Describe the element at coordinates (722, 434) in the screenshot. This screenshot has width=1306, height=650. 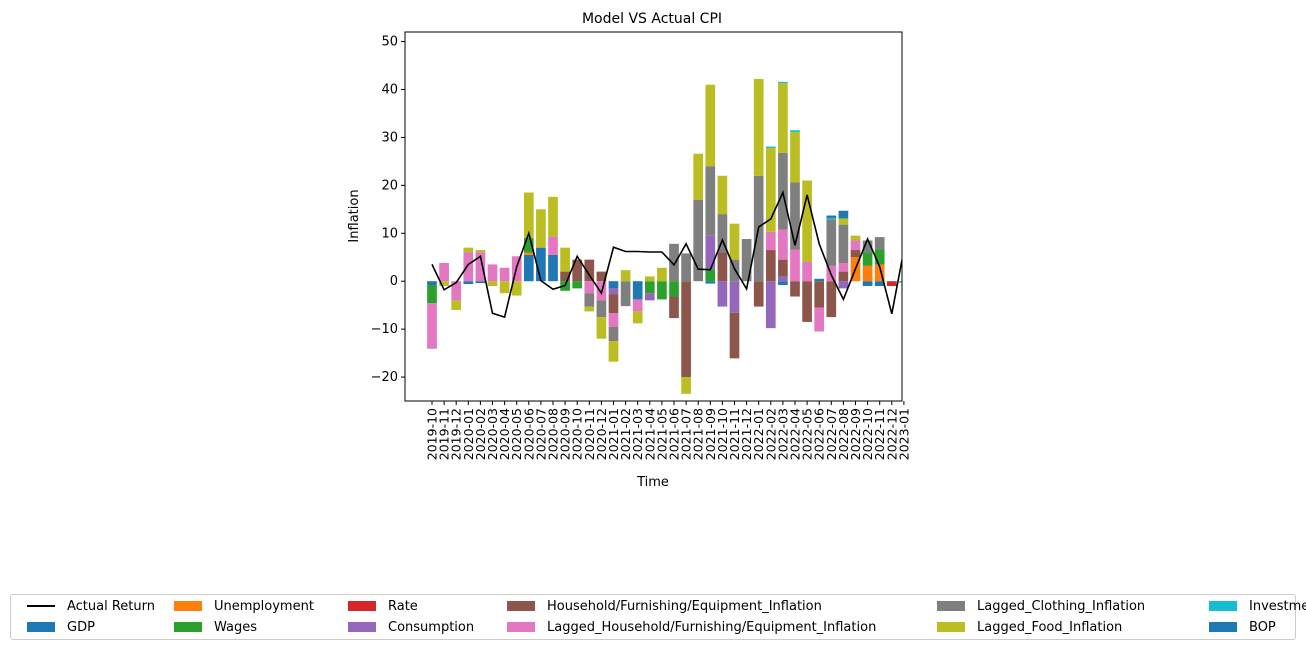
I see `x-tick-label: 2021-10` at that location.